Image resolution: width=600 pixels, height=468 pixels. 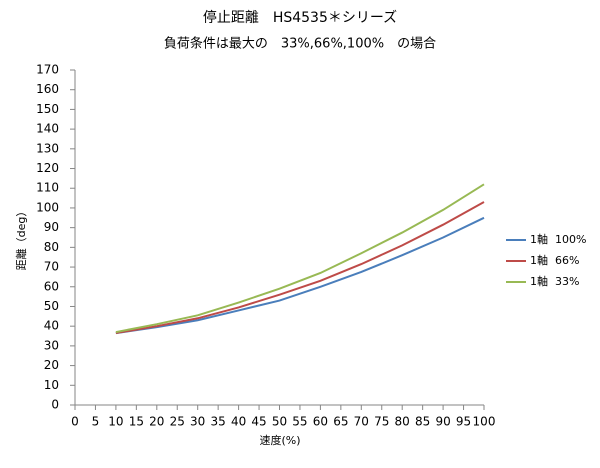 What do you see at coordinates (238, 422) in the screenshot?
I see `x-tick-label: 40` at bounding box center [238, 422].